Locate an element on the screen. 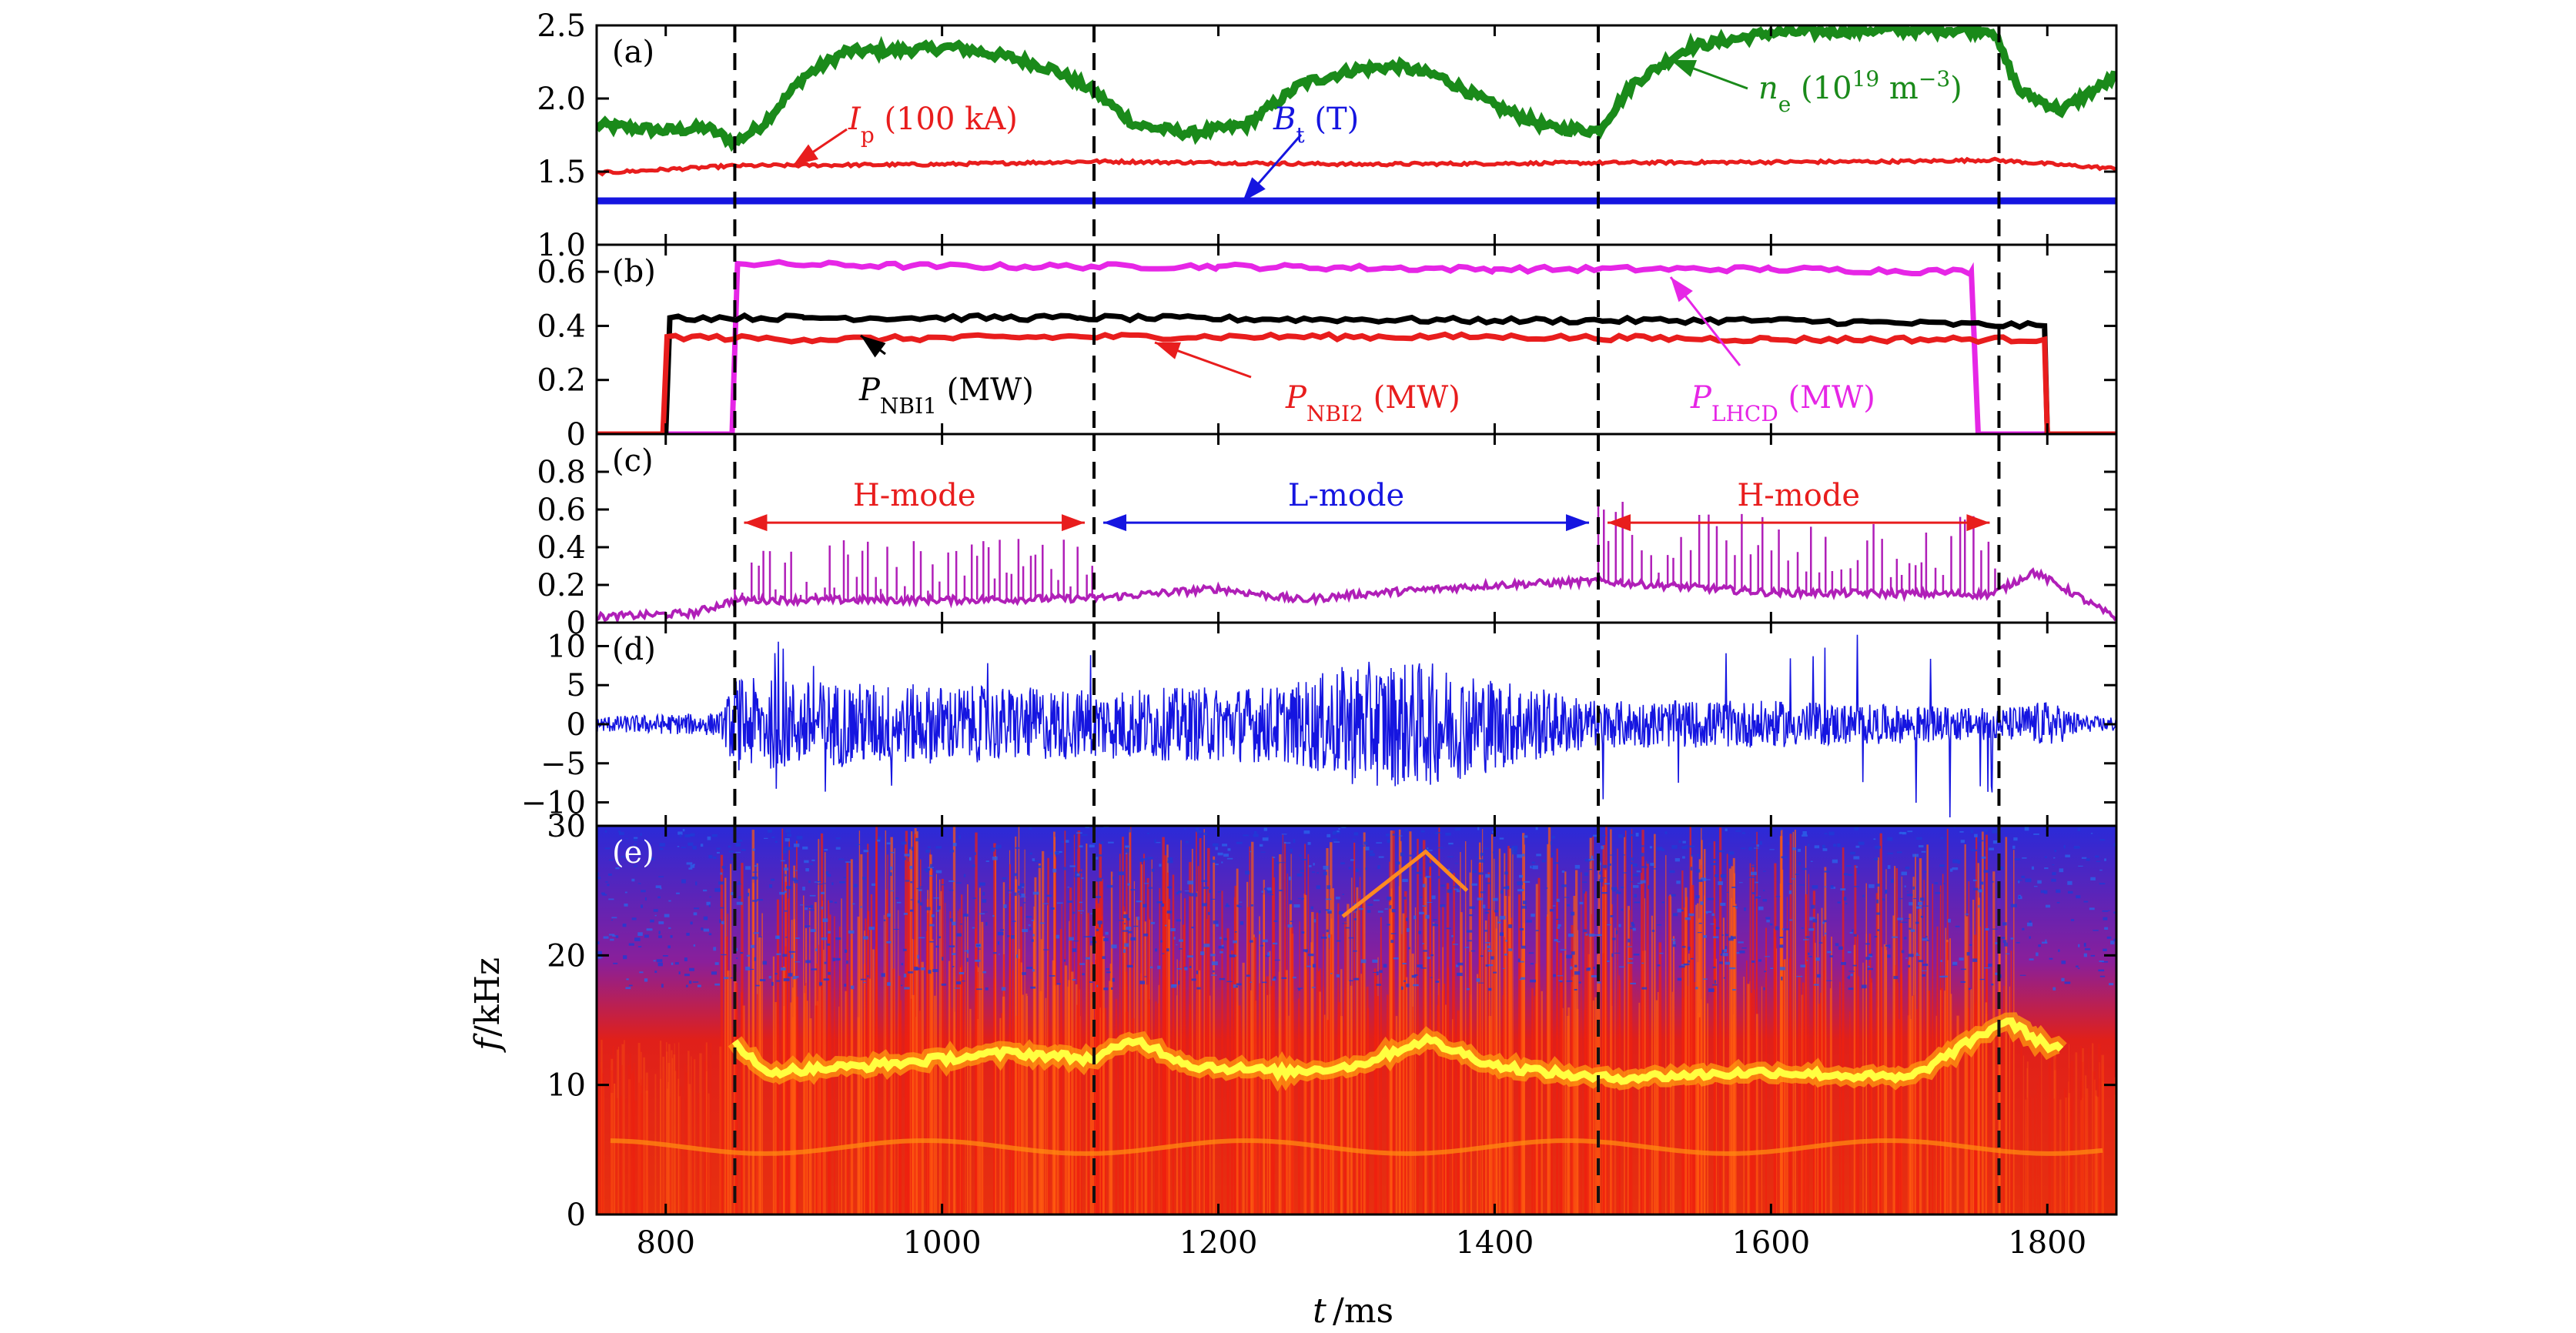 This screenshot has width=2576, height=1333. series-label-label_var: P is located at coordinates (1701, 398).